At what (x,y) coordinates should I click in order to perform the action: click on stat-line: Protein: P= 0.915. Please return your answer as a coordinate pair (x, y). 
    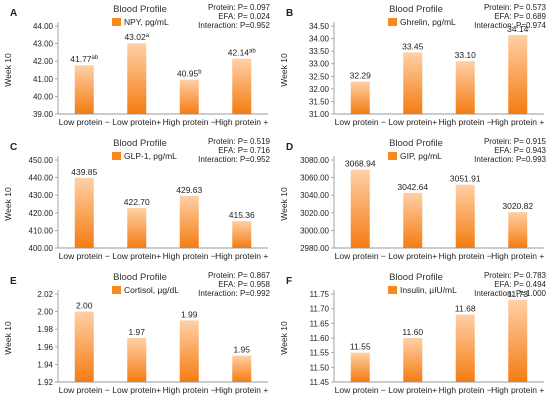
    Looking at the image, I should click on (515, 141).